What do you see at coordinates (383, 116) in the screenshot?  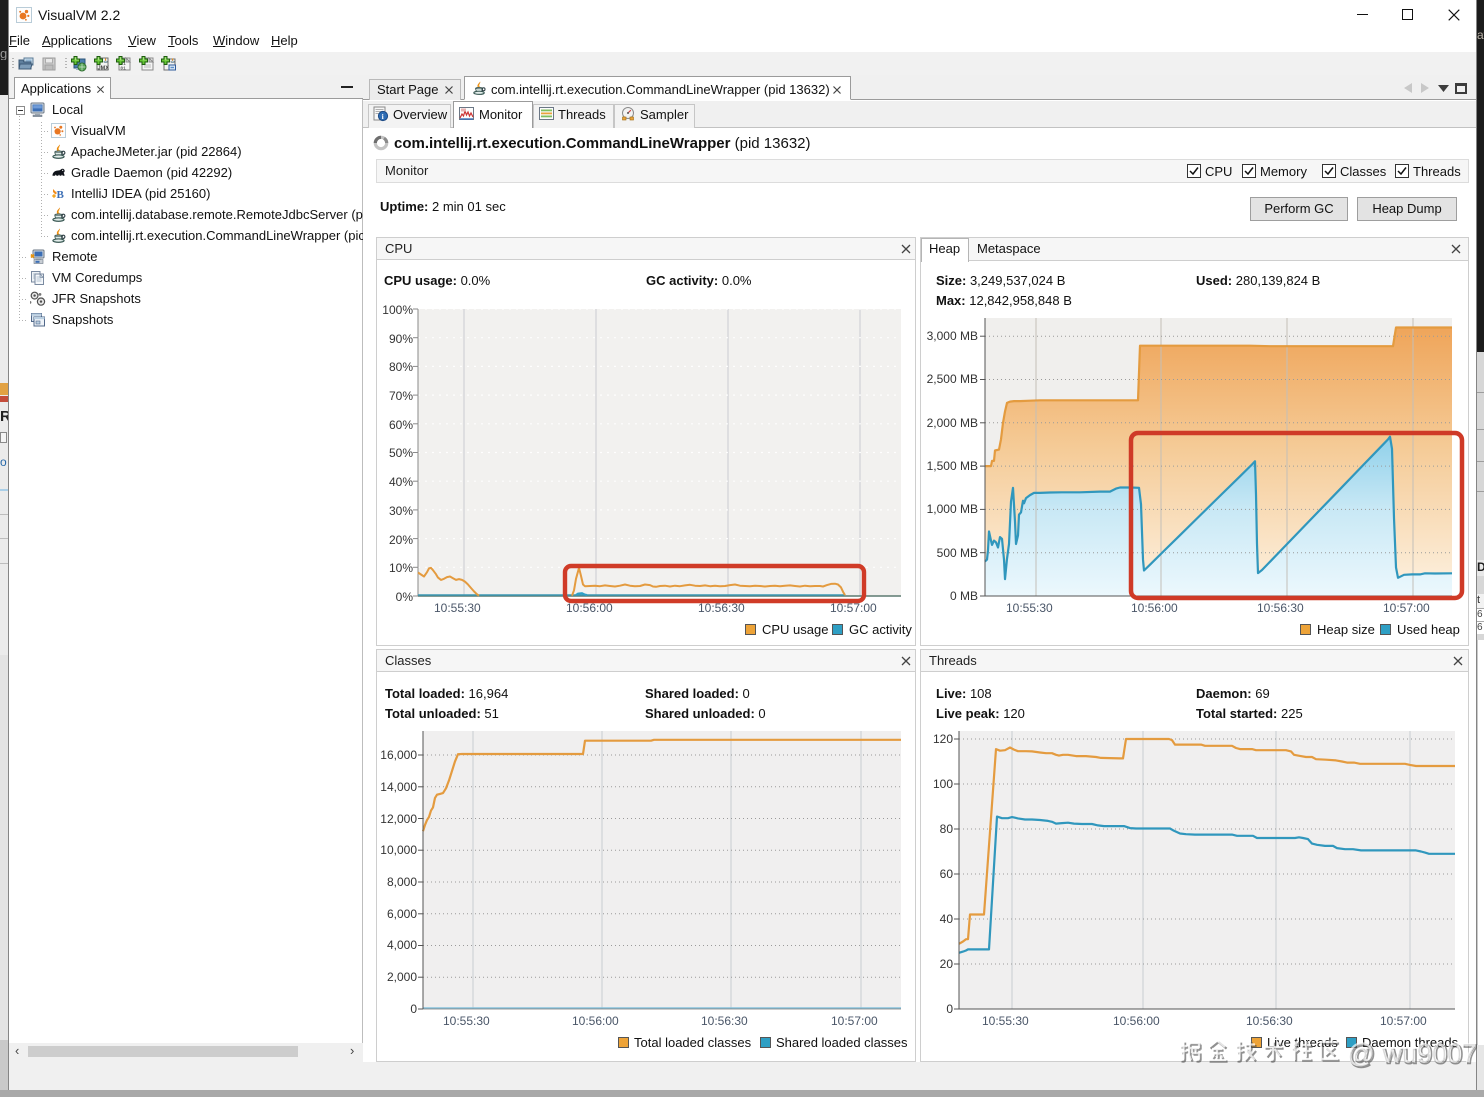 I see `svg-text: i` at bounding box center [383, 116].